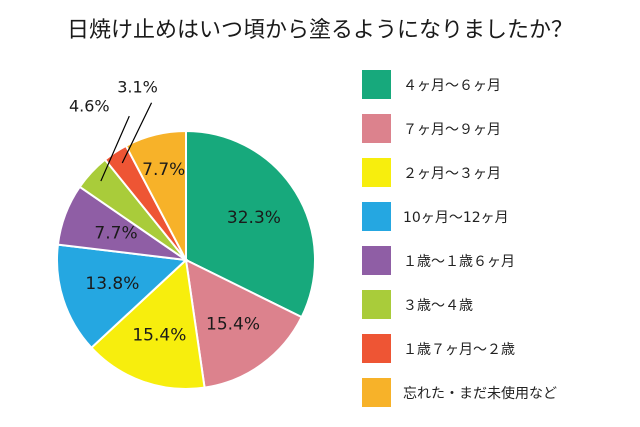 This screenshot has width=640, height=427. What do you see at coordinates (459, 261) in the screenshot?
I see `legend-label: １歳〜１歳６ヶ月` at bounding box center [459, 261].